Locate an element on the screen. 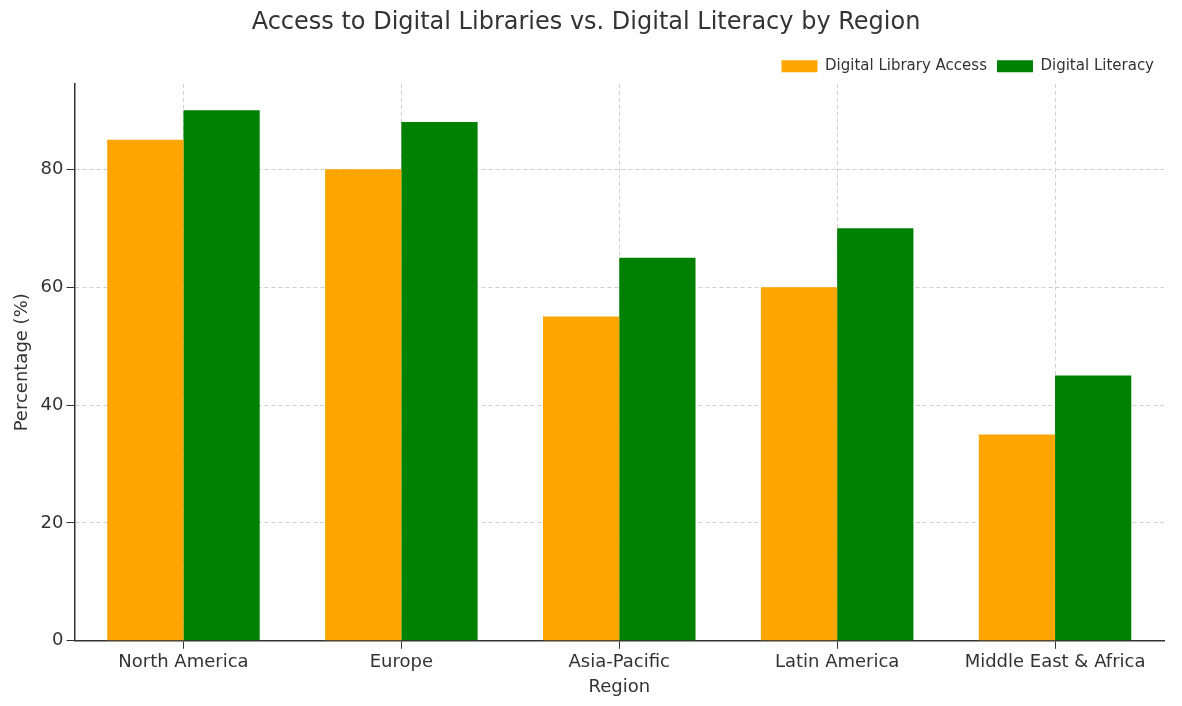 Image resolution: width=1182 pixels, height=706 pixels. chart-title: Access to Digital Libraries vs. Digital Literacy by Region is located at coordinates (586, 20).